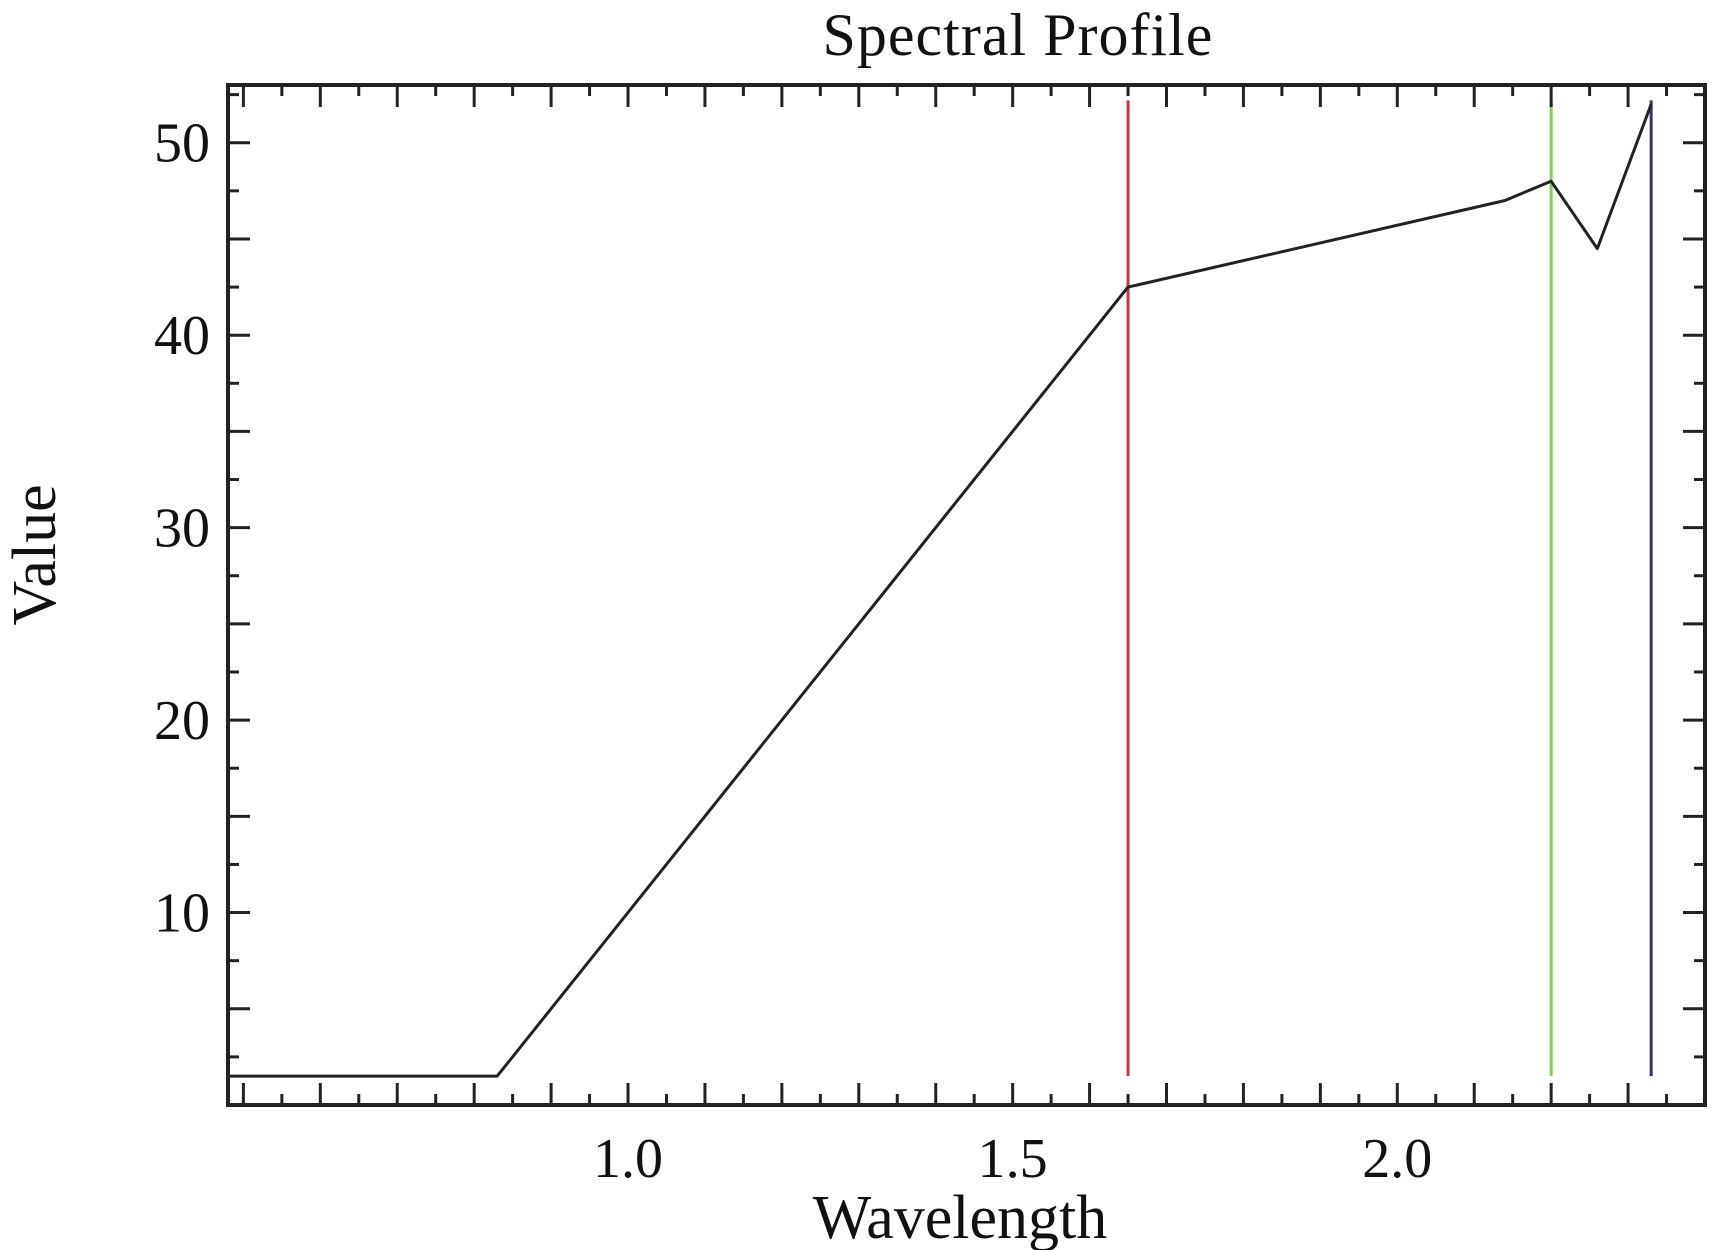 The width and height of the screenshot is (1728, 1250). What do you see at coordinates (182, 721) in the screenshot?
I see `y-tick-label: 20` at bounding box center [182, 721].